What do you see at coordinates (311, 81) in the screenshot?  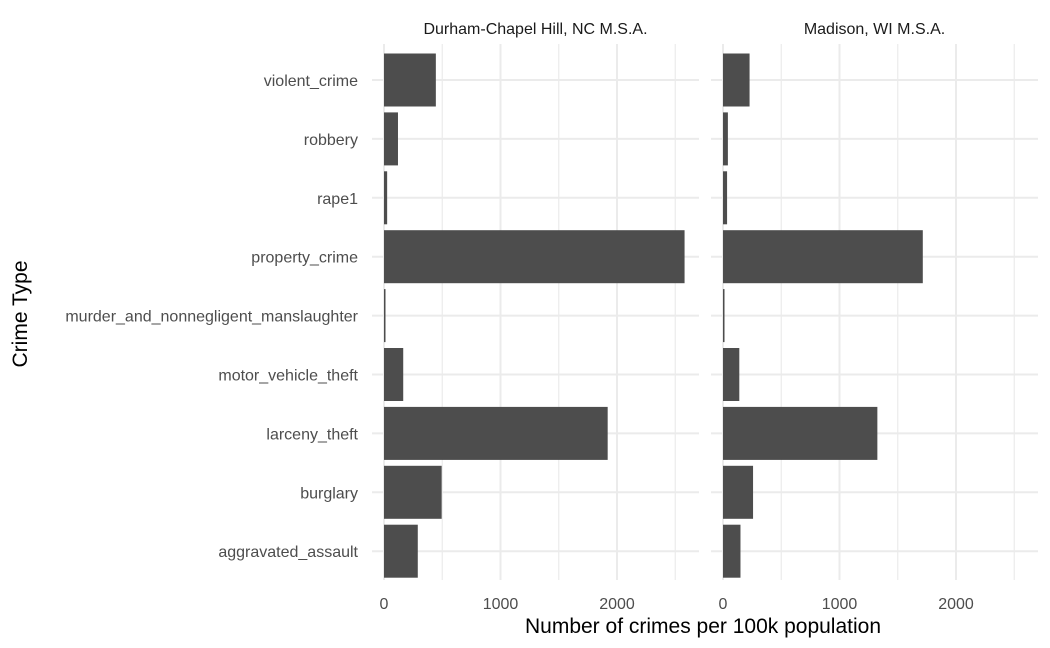 I see `y-tick-label: violent_crime` at bounding box center [311, 81].